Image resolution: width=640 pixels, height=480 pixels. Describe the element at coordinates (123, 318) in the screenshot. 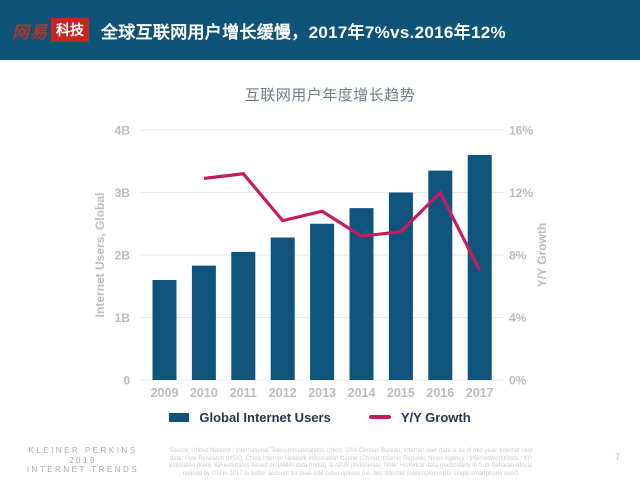

I see `left-axis-tick: 1B` at that location.